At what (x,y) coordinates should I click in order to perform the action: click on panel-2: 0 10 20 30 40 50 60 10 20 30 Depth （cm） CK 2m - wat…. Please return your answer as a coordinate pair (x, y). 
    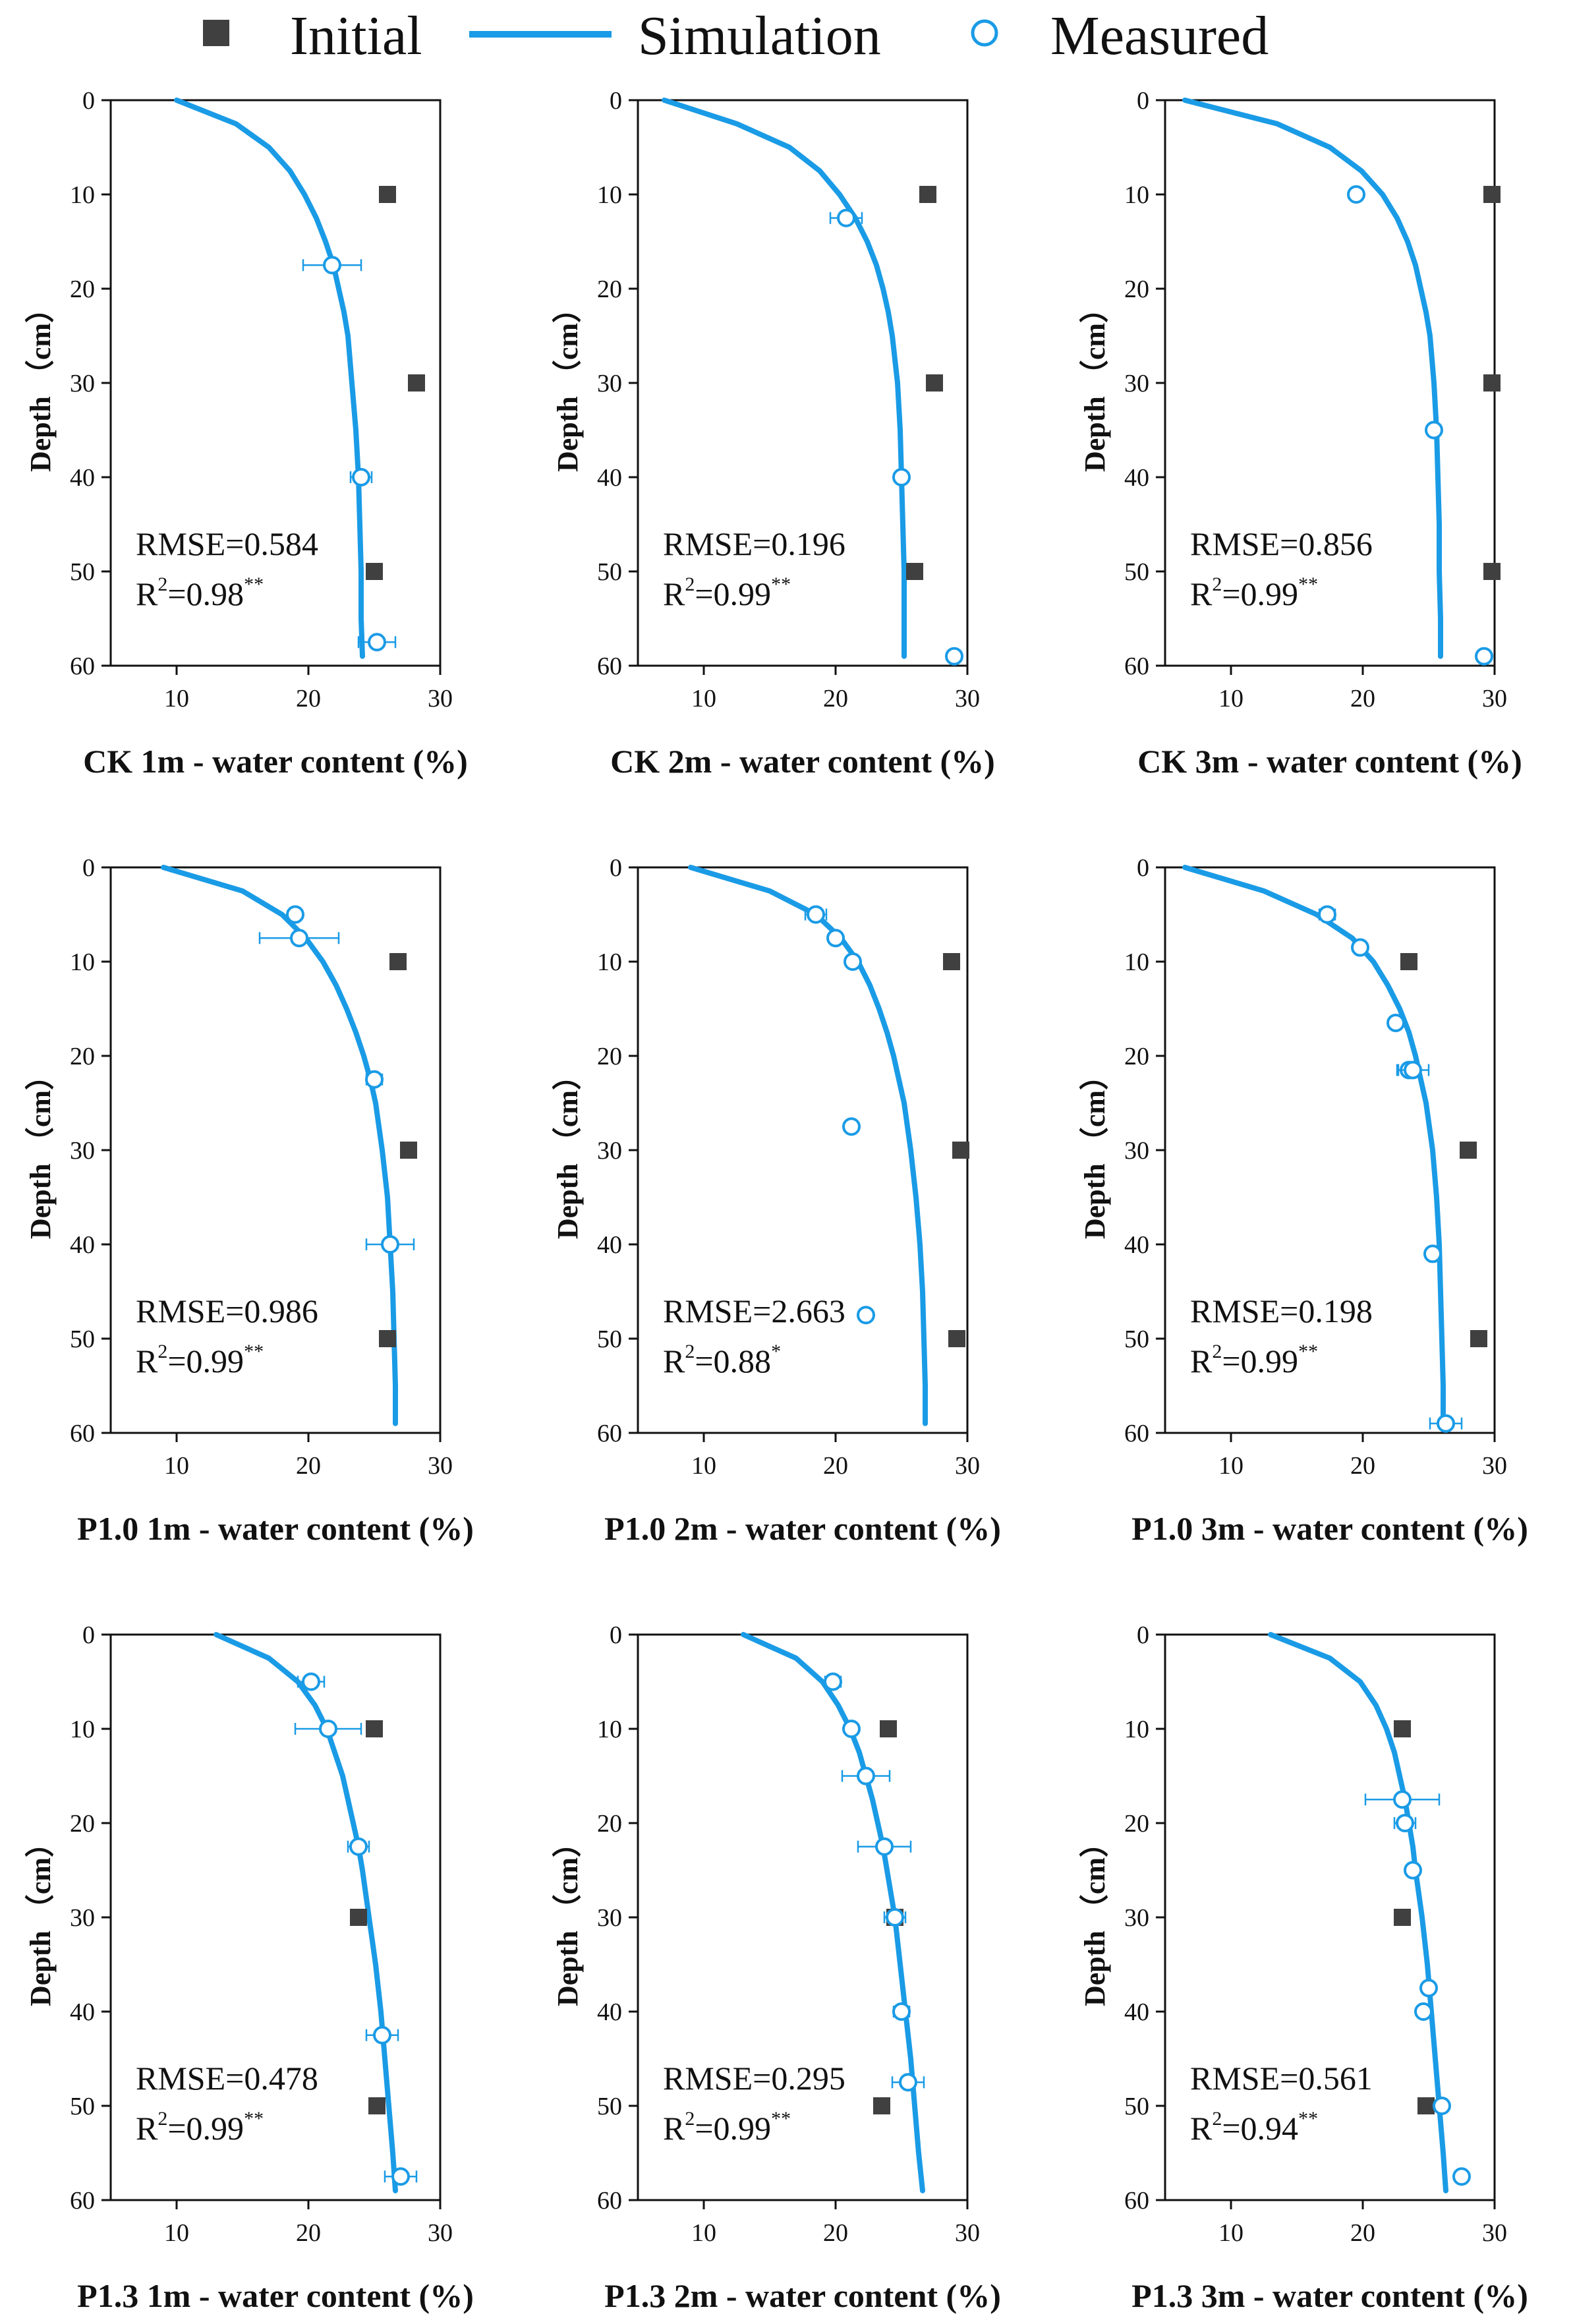
    Looking at the image, I should click on (773, 433).